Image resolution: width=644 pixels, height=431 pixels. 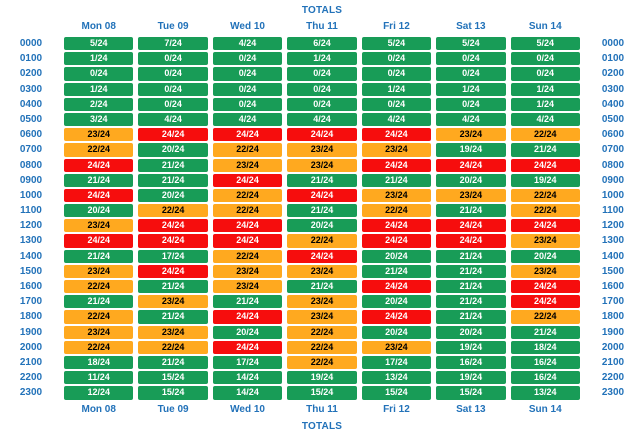 What do you see at coordinates (322, 362) in the screenshot?
I see `heatmap-cell-2100-3: 22/24` at bounding box center [322, 362].